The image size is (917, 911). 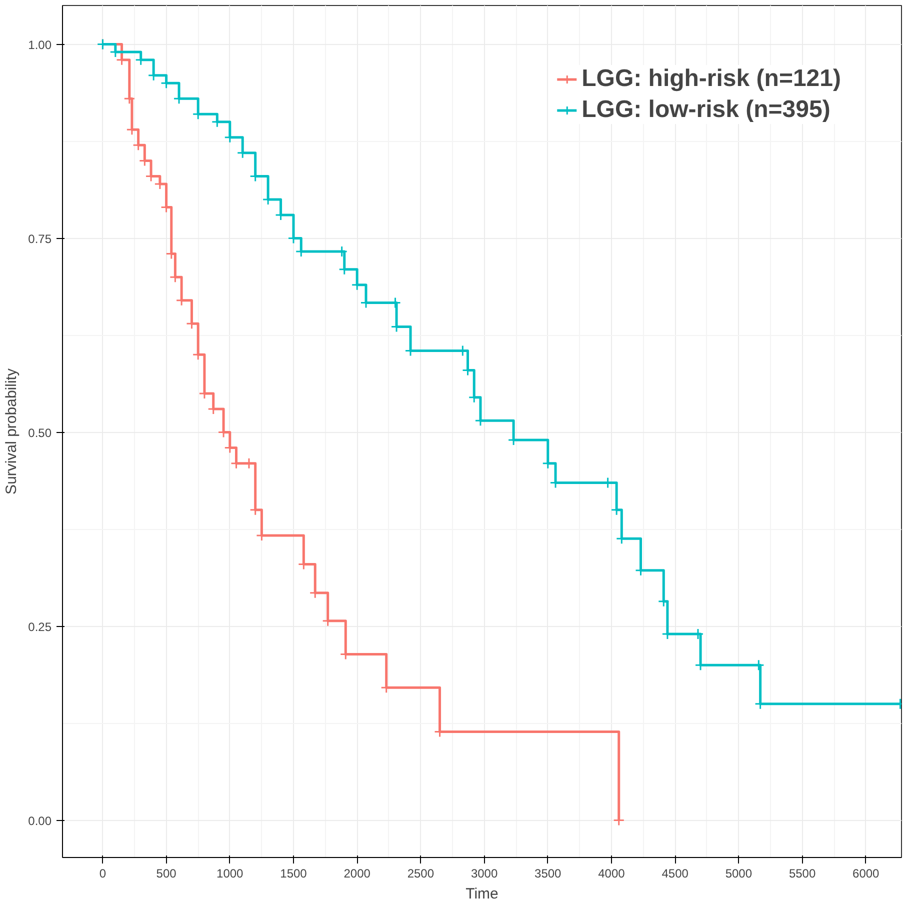 What do you see at coordinates (612, 873) in the screenshot?
I see `x-tick-label: 4000` at bounding box center [612, 873].